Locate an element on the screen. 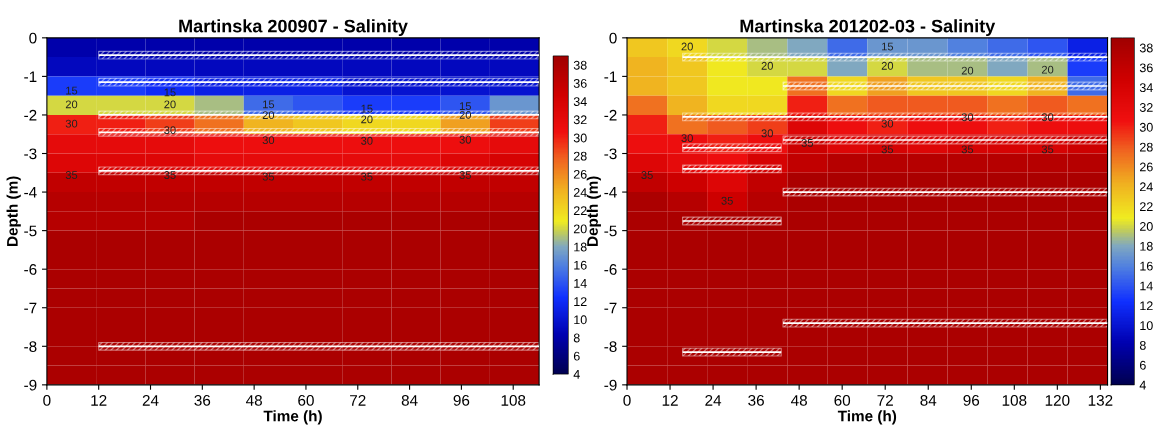 This screenshot has height=430, width=1172. x-tick-label: 120 is located at coordinates (1057, 400).